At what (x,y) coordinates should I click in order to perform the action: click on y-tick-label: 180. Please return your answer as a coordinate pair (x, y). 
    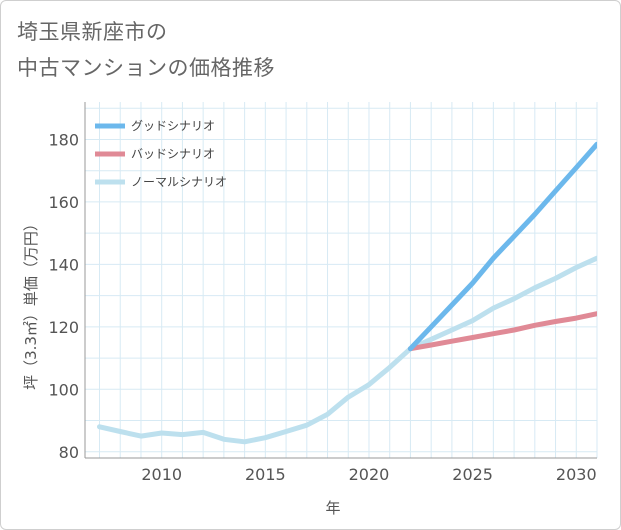
    Looking at the image, I should click on (63, 139).